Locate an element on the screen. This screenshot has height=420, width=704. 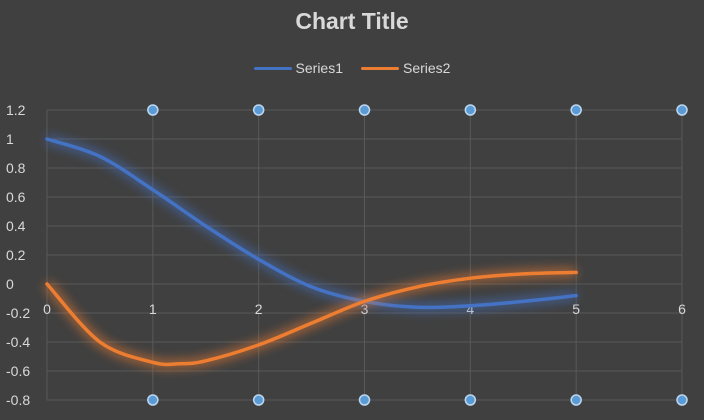
x-tick-label: 0 is located at coordinates (47, 309).